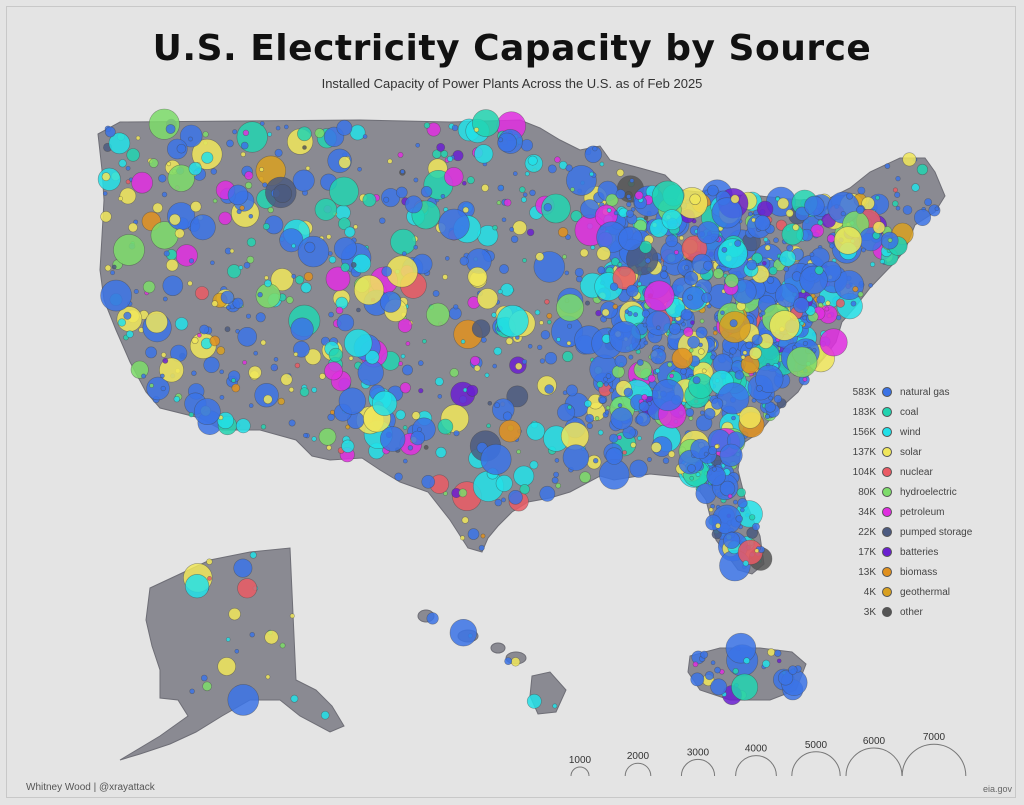  I want to click on legend-label: biomass, so click(919, 572).